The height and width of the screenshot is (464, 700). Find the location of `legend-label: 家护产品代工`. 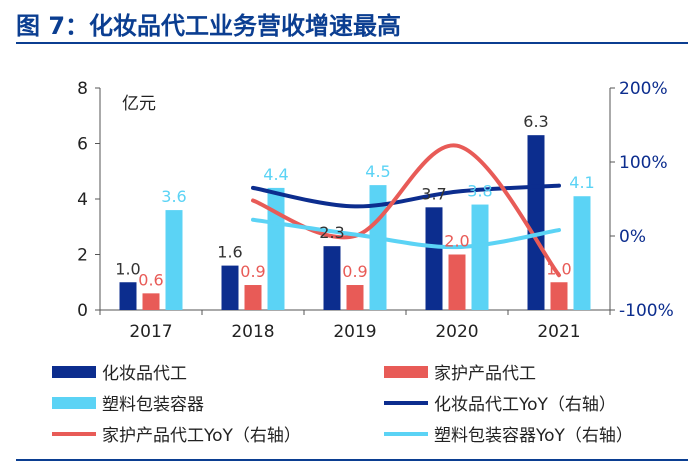

legend-label: 家护产品代工 is located at coordinates (485, 374).